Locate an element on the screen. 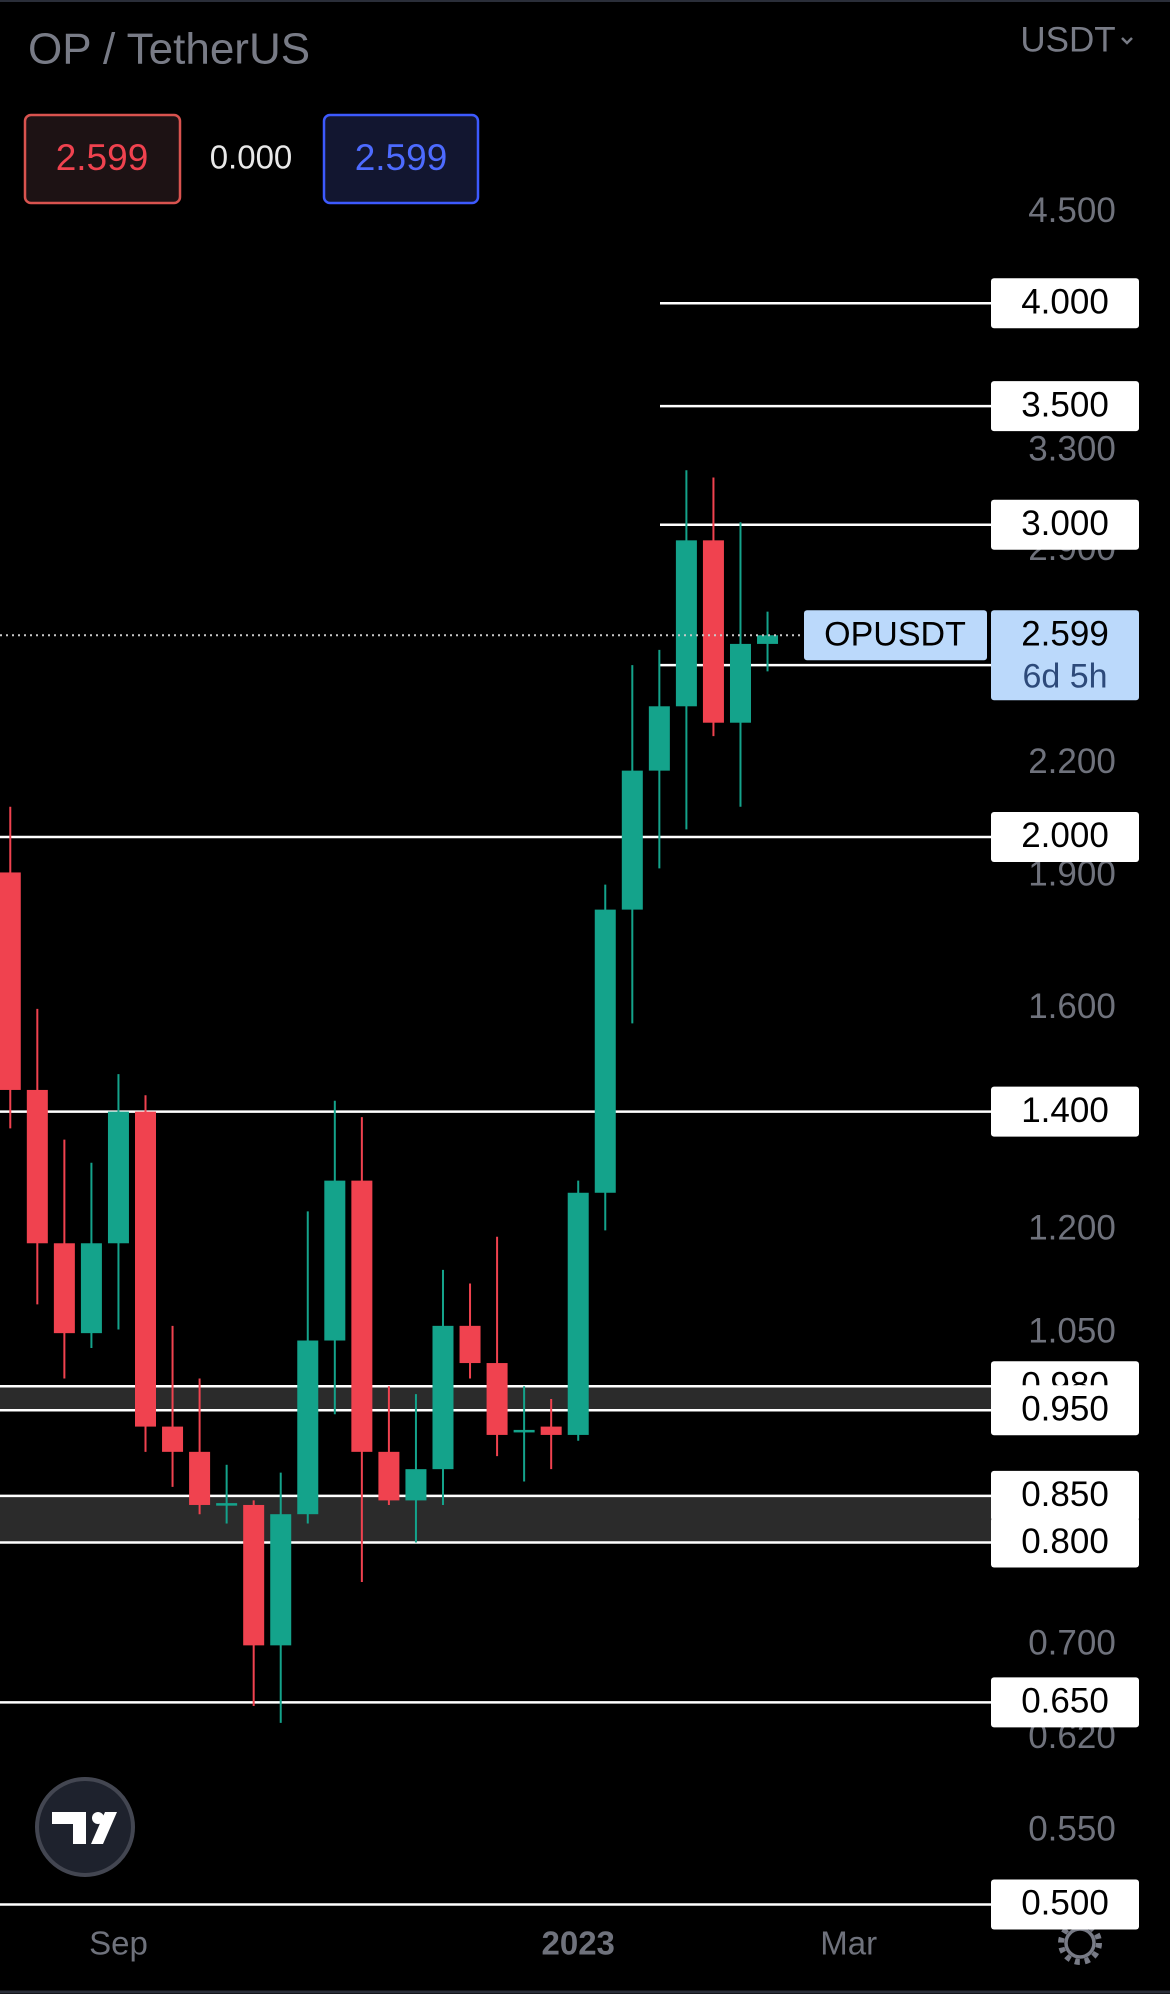 Image resolution: width=1170 pixels, height=1994 pixels. level-label: 3.500 is located at coordinates (1065, 404).